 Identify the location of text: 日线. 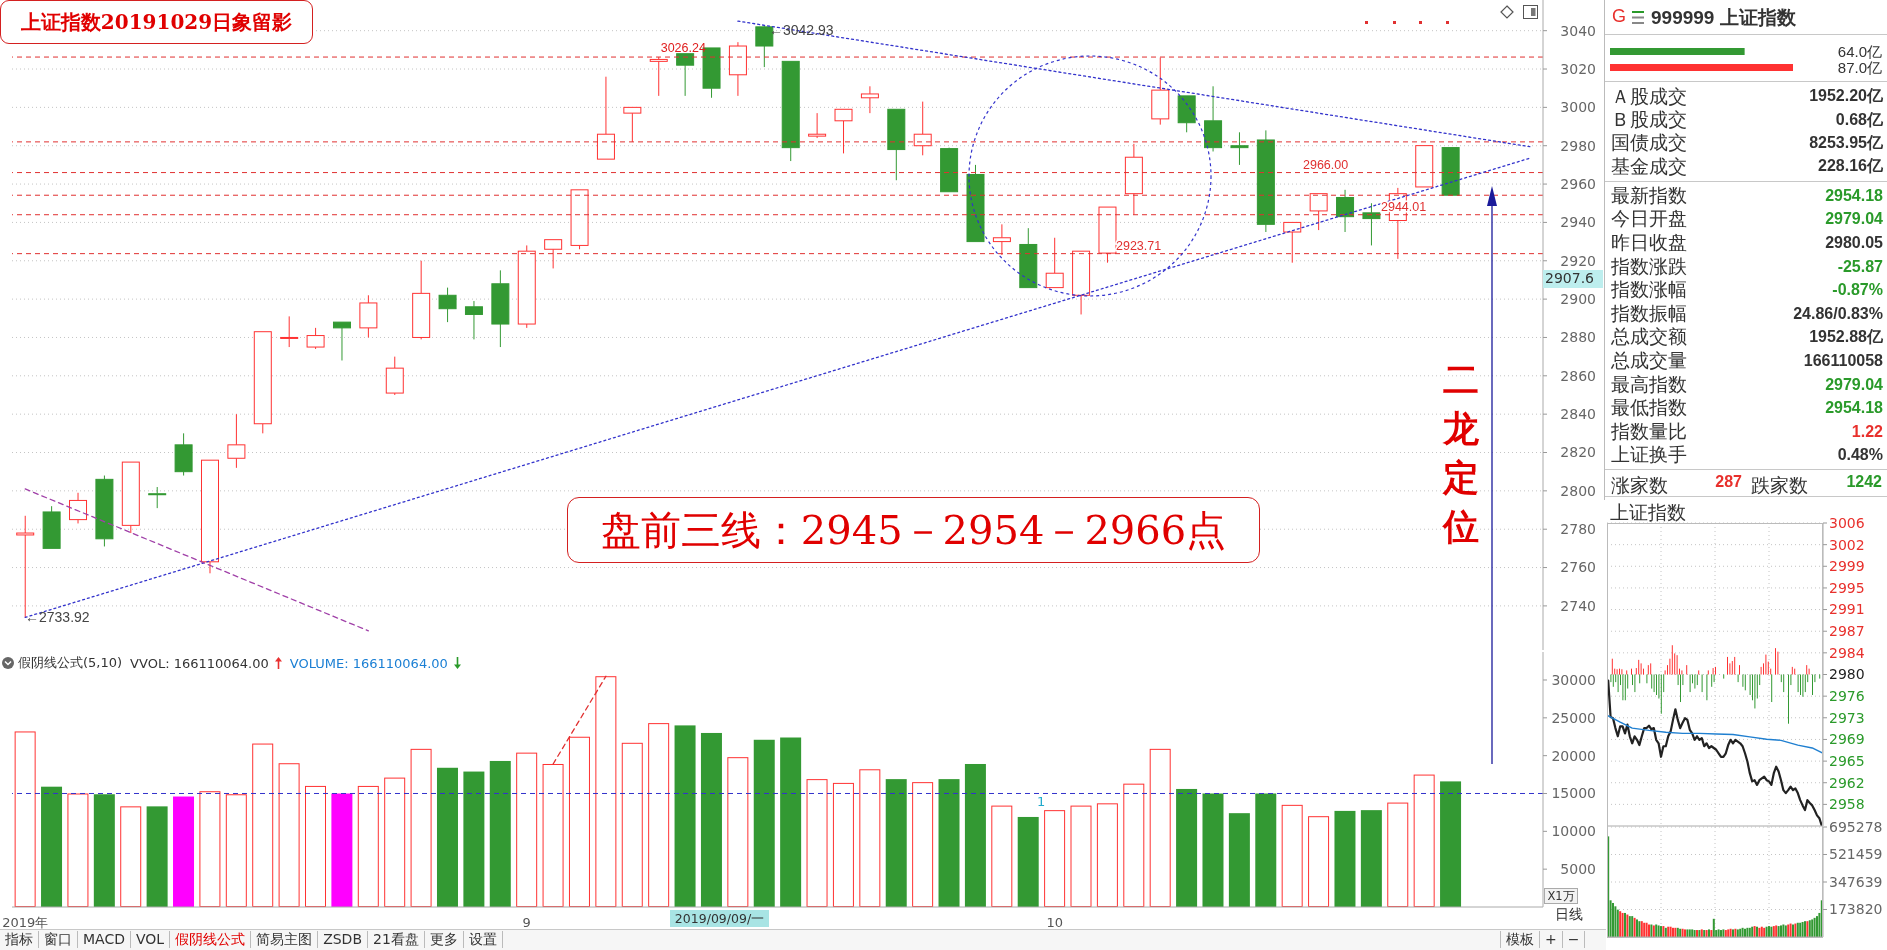
(1569, 914).